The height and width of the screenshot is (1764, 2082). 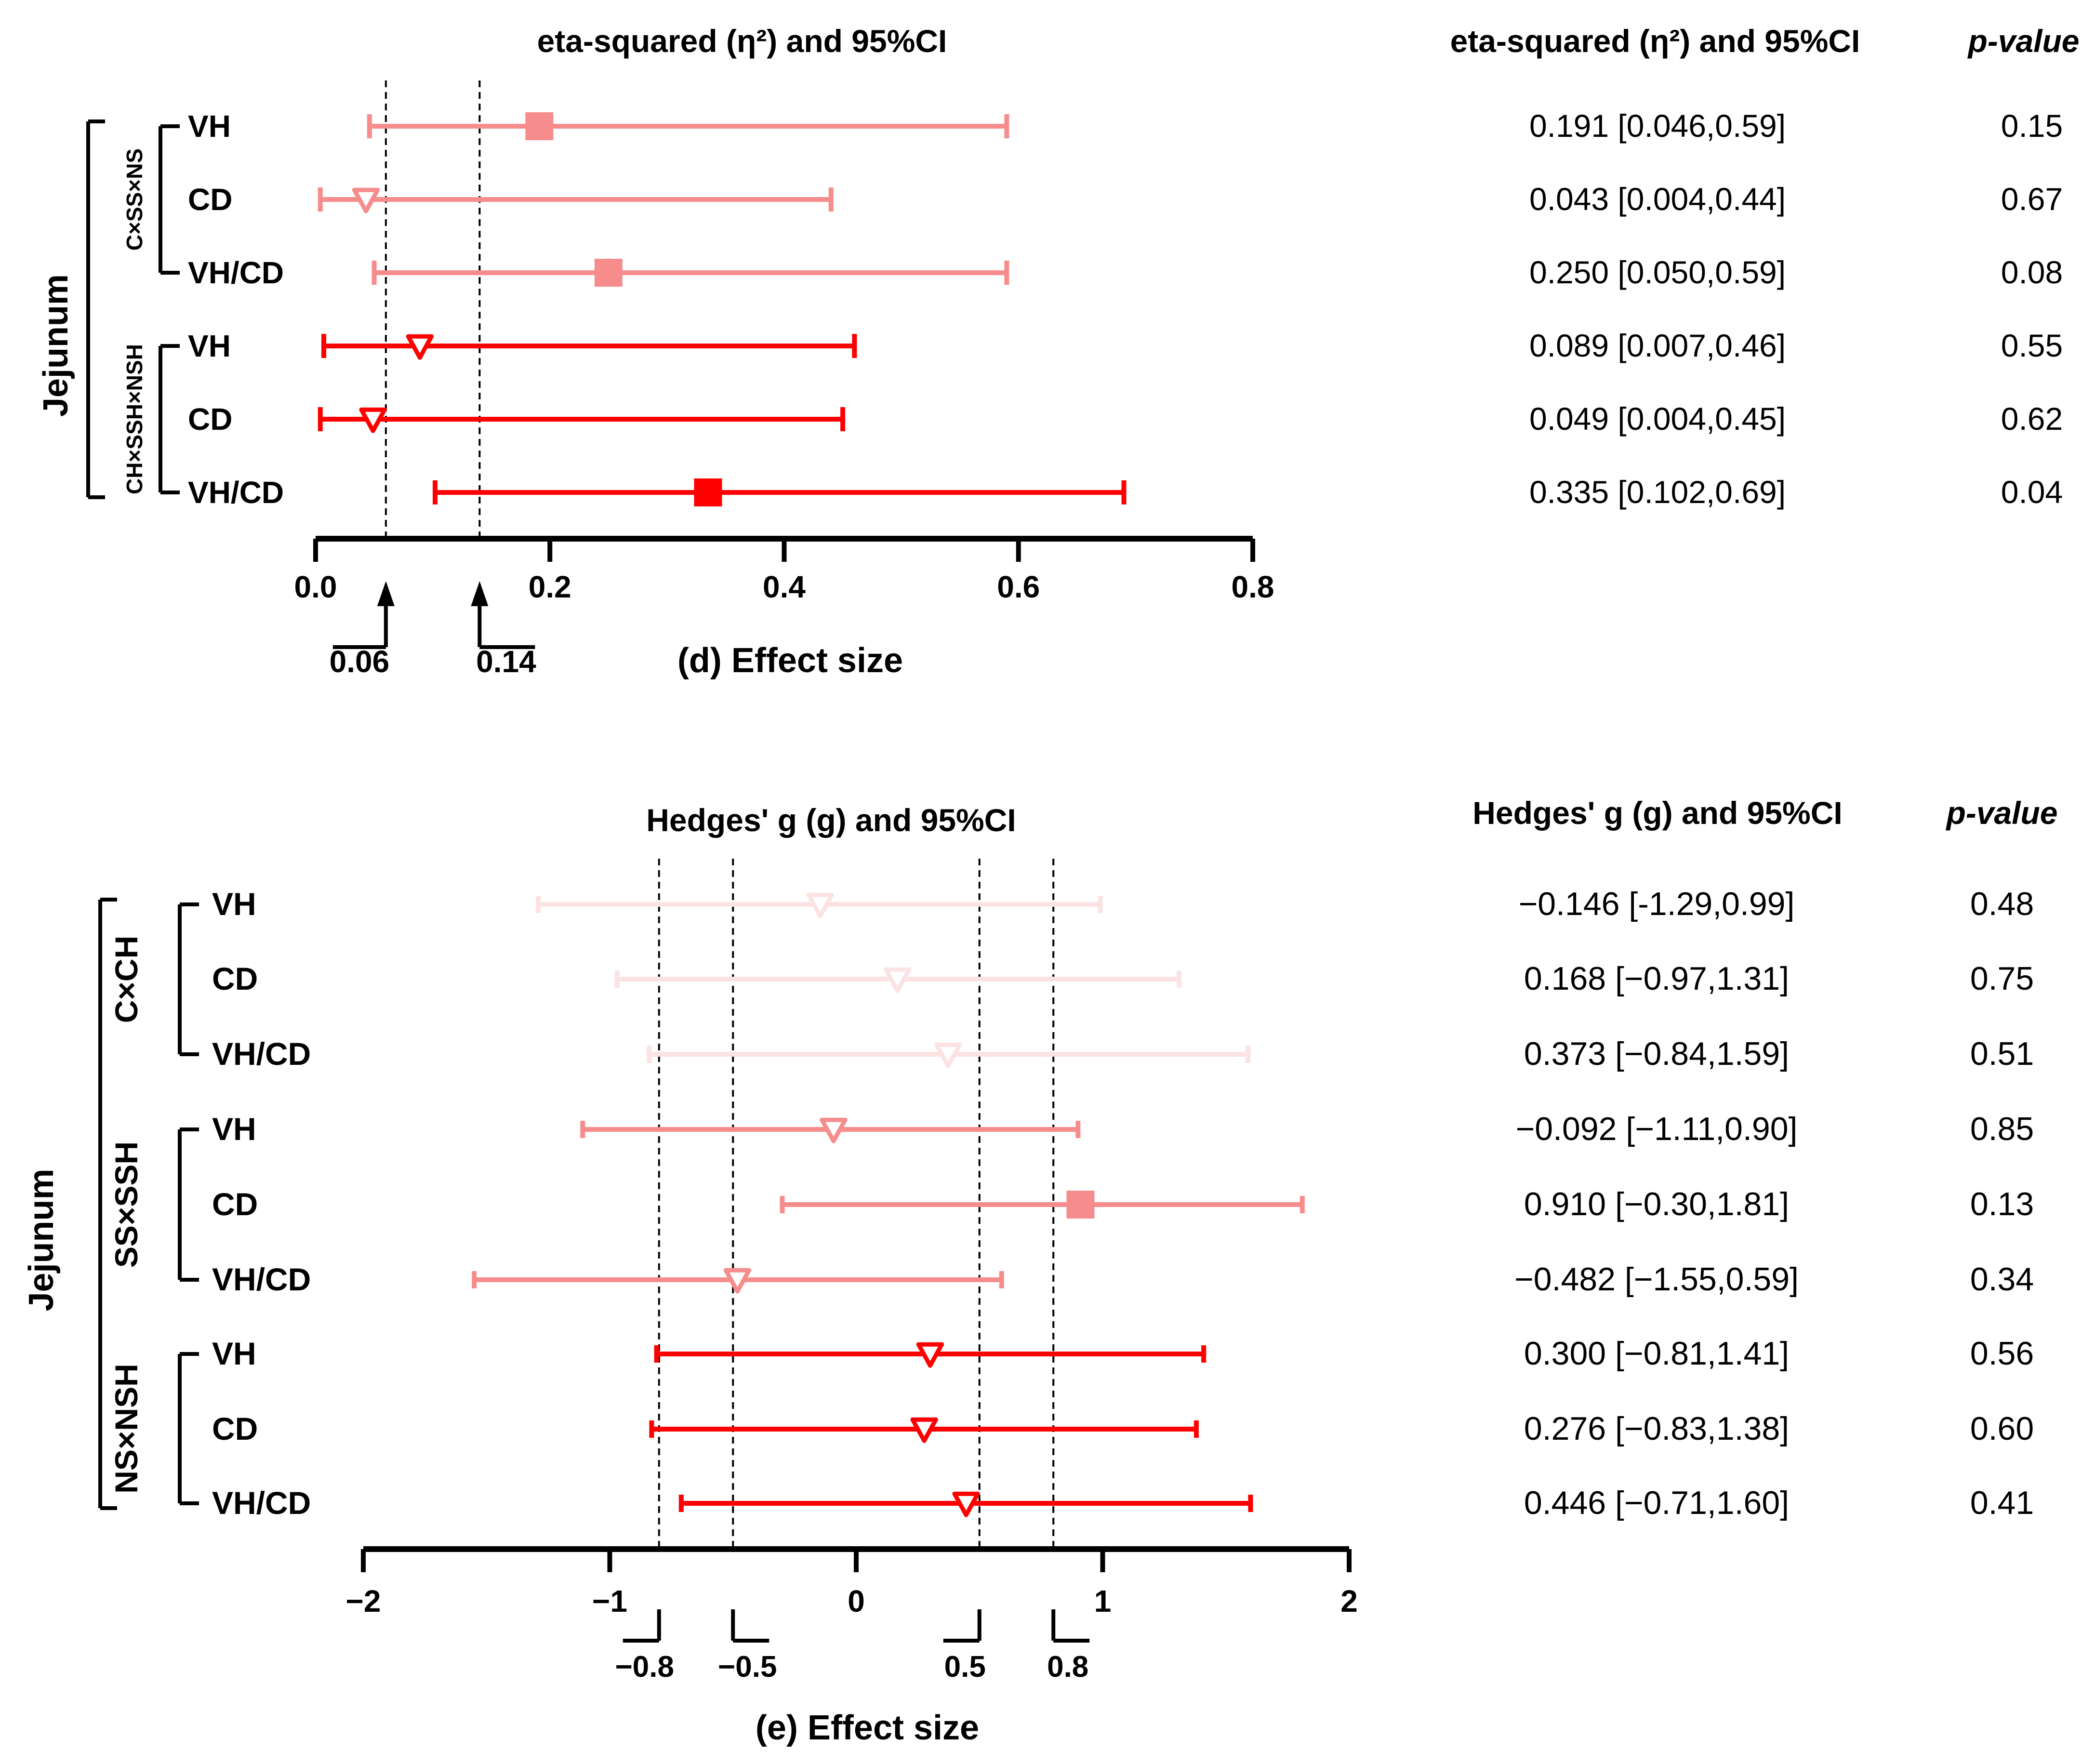 I want to click on x-tick-label: 0, so click(x=856, y=1601).